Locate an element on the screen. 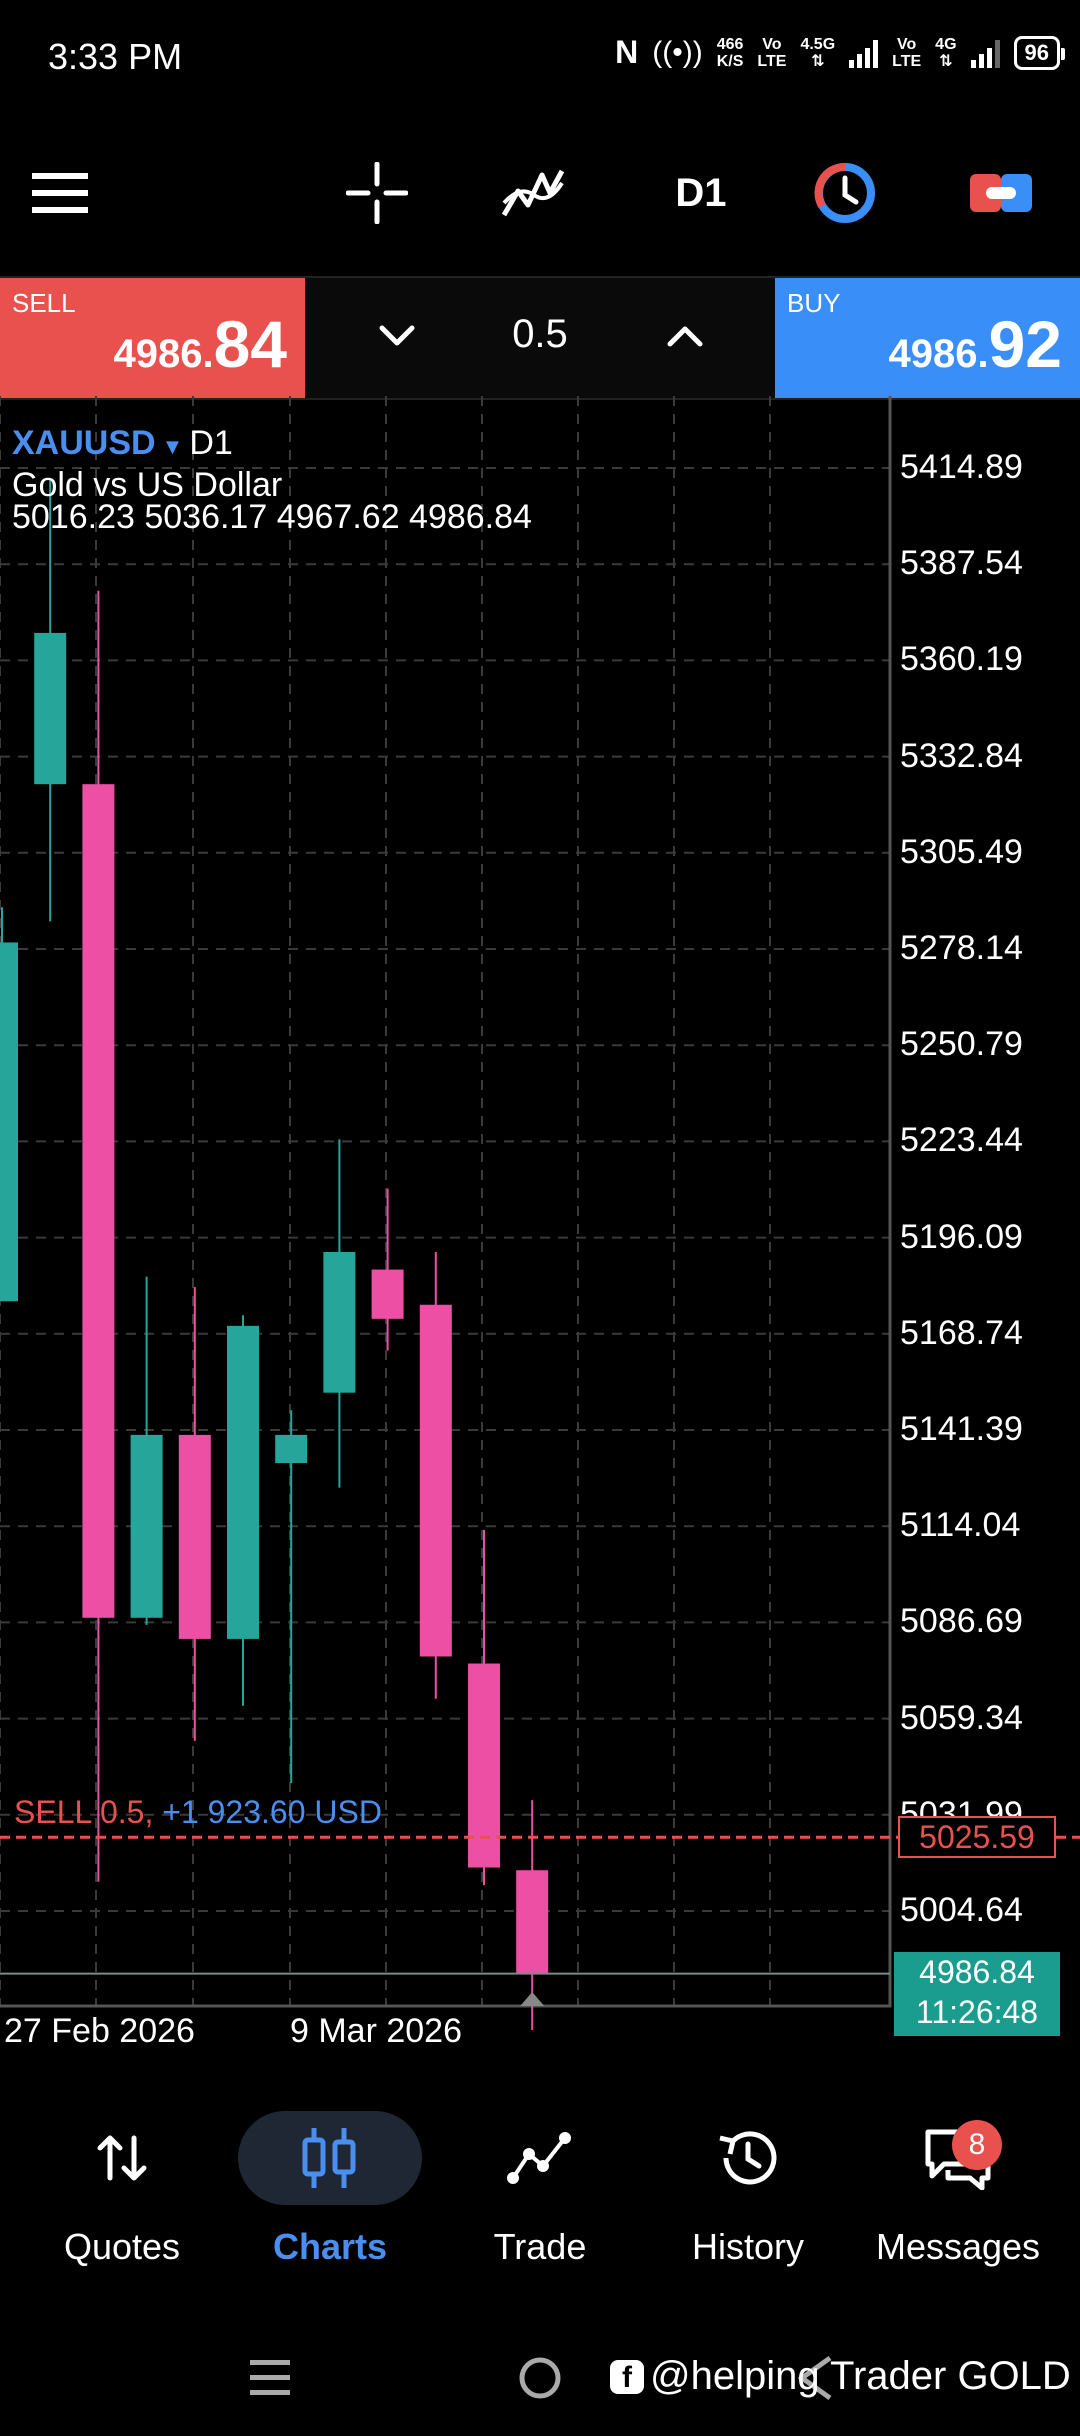 The height and width of the screenshot is (2436, 1080). nav-history: History is located at coordinates (748, 2180).